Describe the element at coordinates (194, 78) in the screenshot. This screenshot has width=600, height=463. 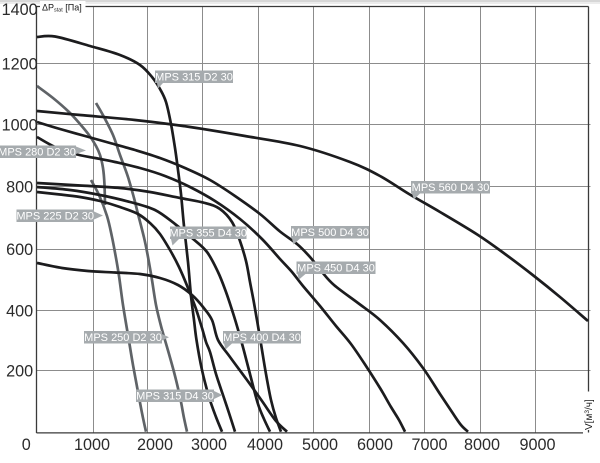
I see `svg-text: MPS 315 D2 30` at that location.